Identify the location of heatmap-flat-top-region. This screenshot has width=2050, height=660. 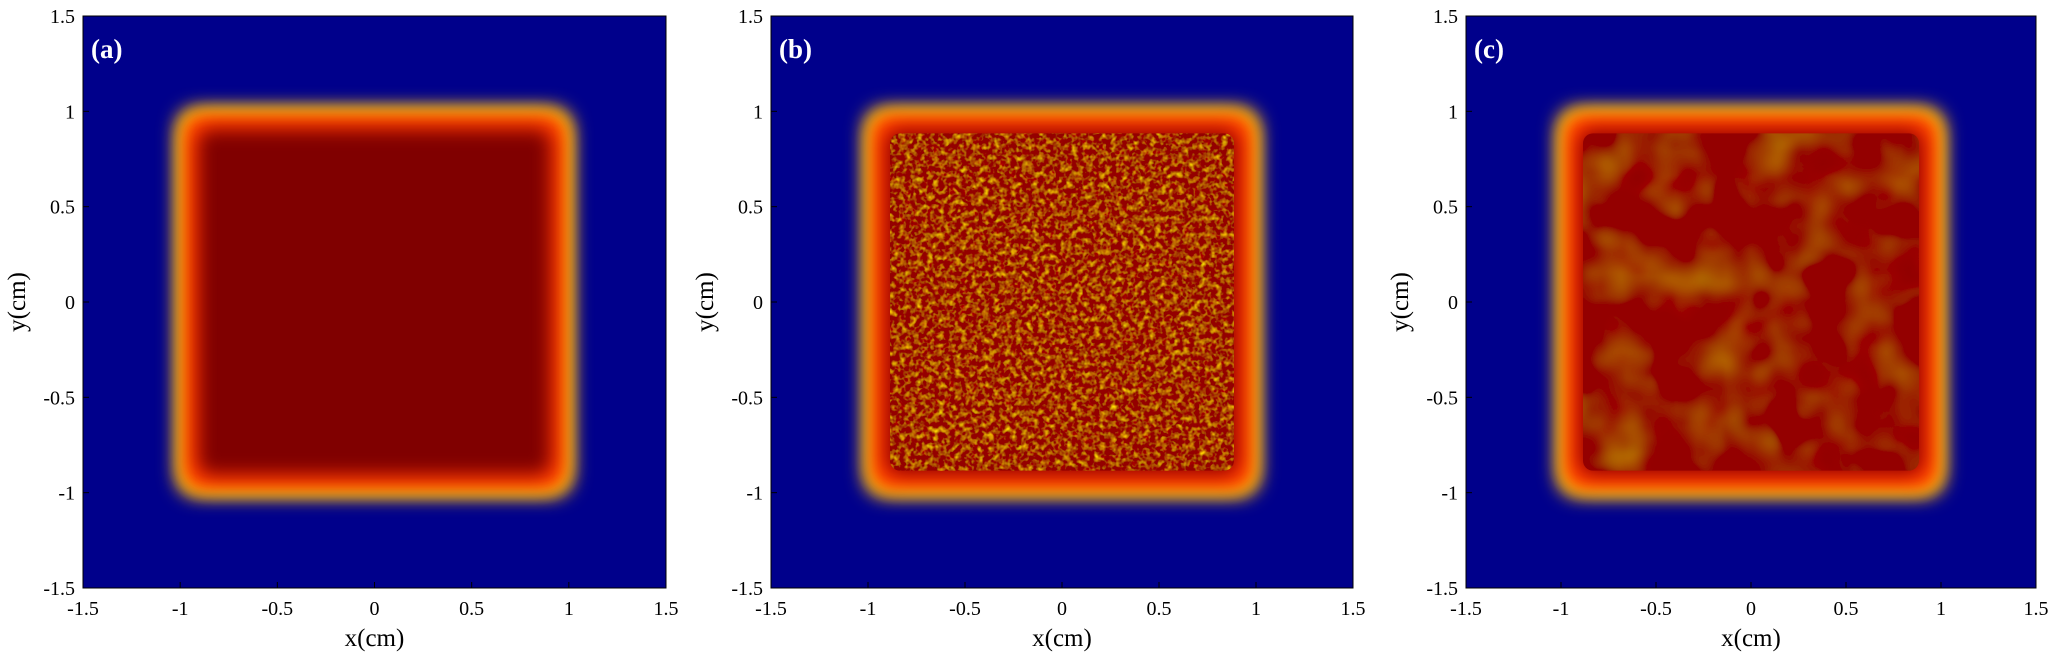
(374, 302).